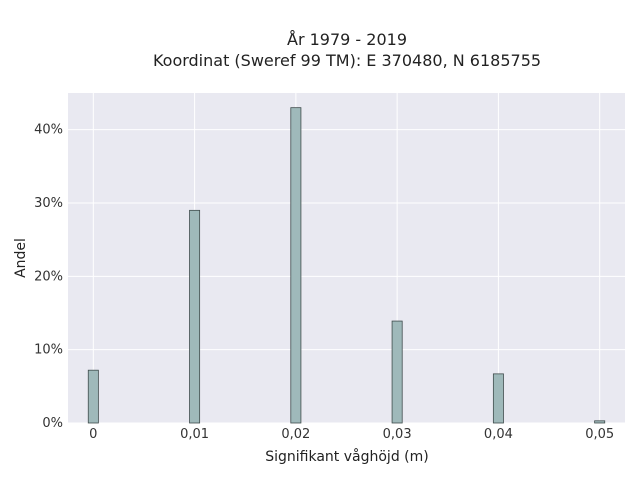 Image resolution: width=640 pixels, height=480 pixels. I want to click on y-tick-label: 10%, so click(48, 350).